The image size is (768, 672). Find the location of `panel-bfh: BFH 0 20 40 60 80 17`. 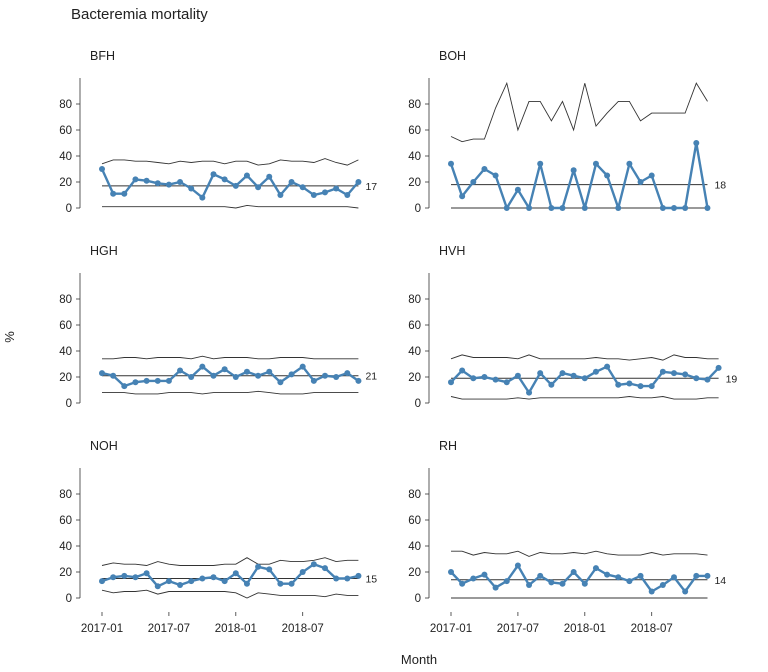

panel-bfh: BFH 0 20 40 60 80 17 is located at coordinates (218, 132).